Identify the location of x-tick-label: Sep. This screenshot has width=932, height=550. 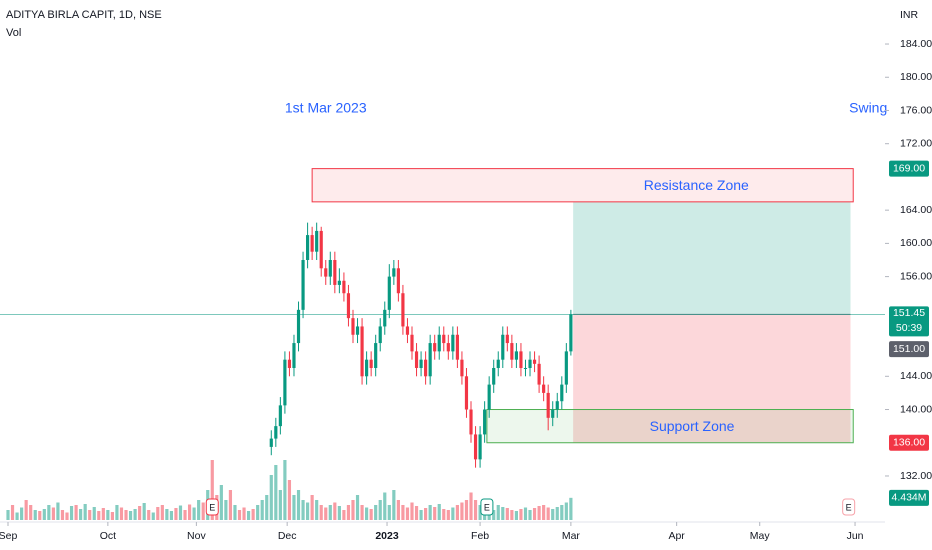
(8, 536).